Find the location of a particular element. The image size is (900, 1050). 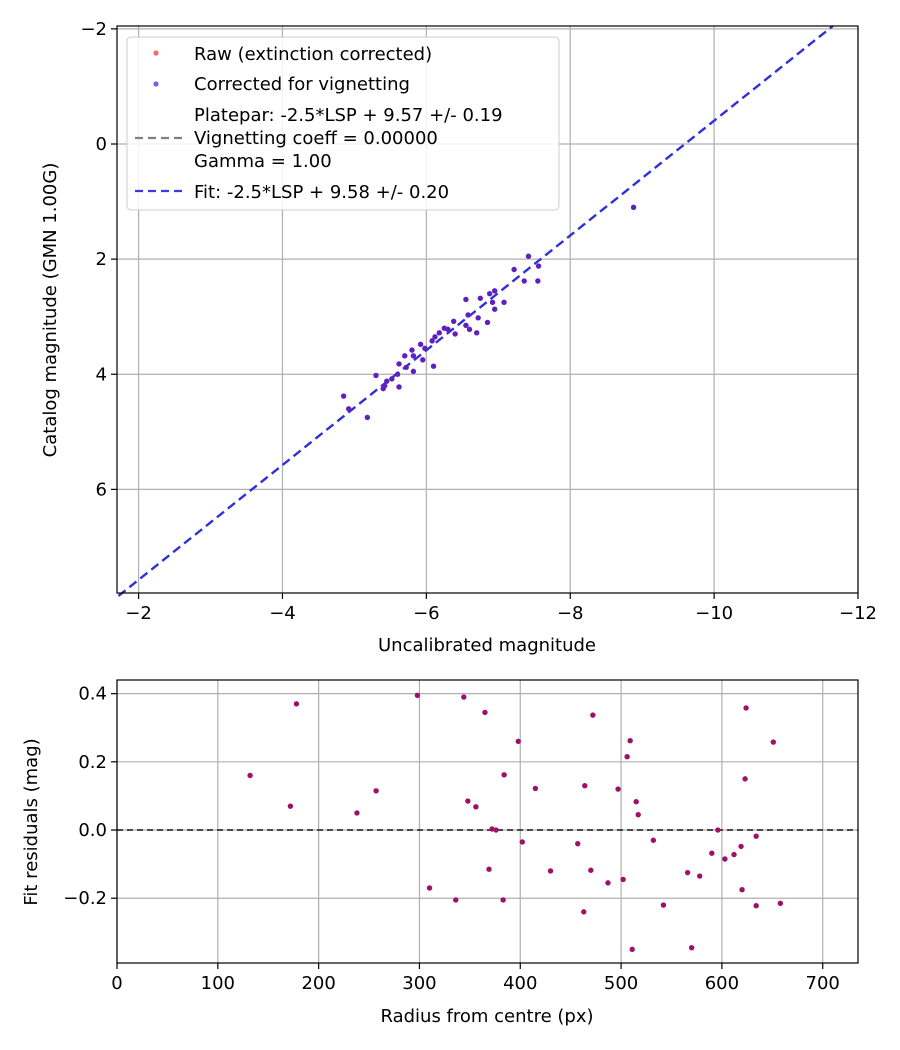

top-x-axis-label: Uncalibrated magnitude is located at coordinates (487, 645).